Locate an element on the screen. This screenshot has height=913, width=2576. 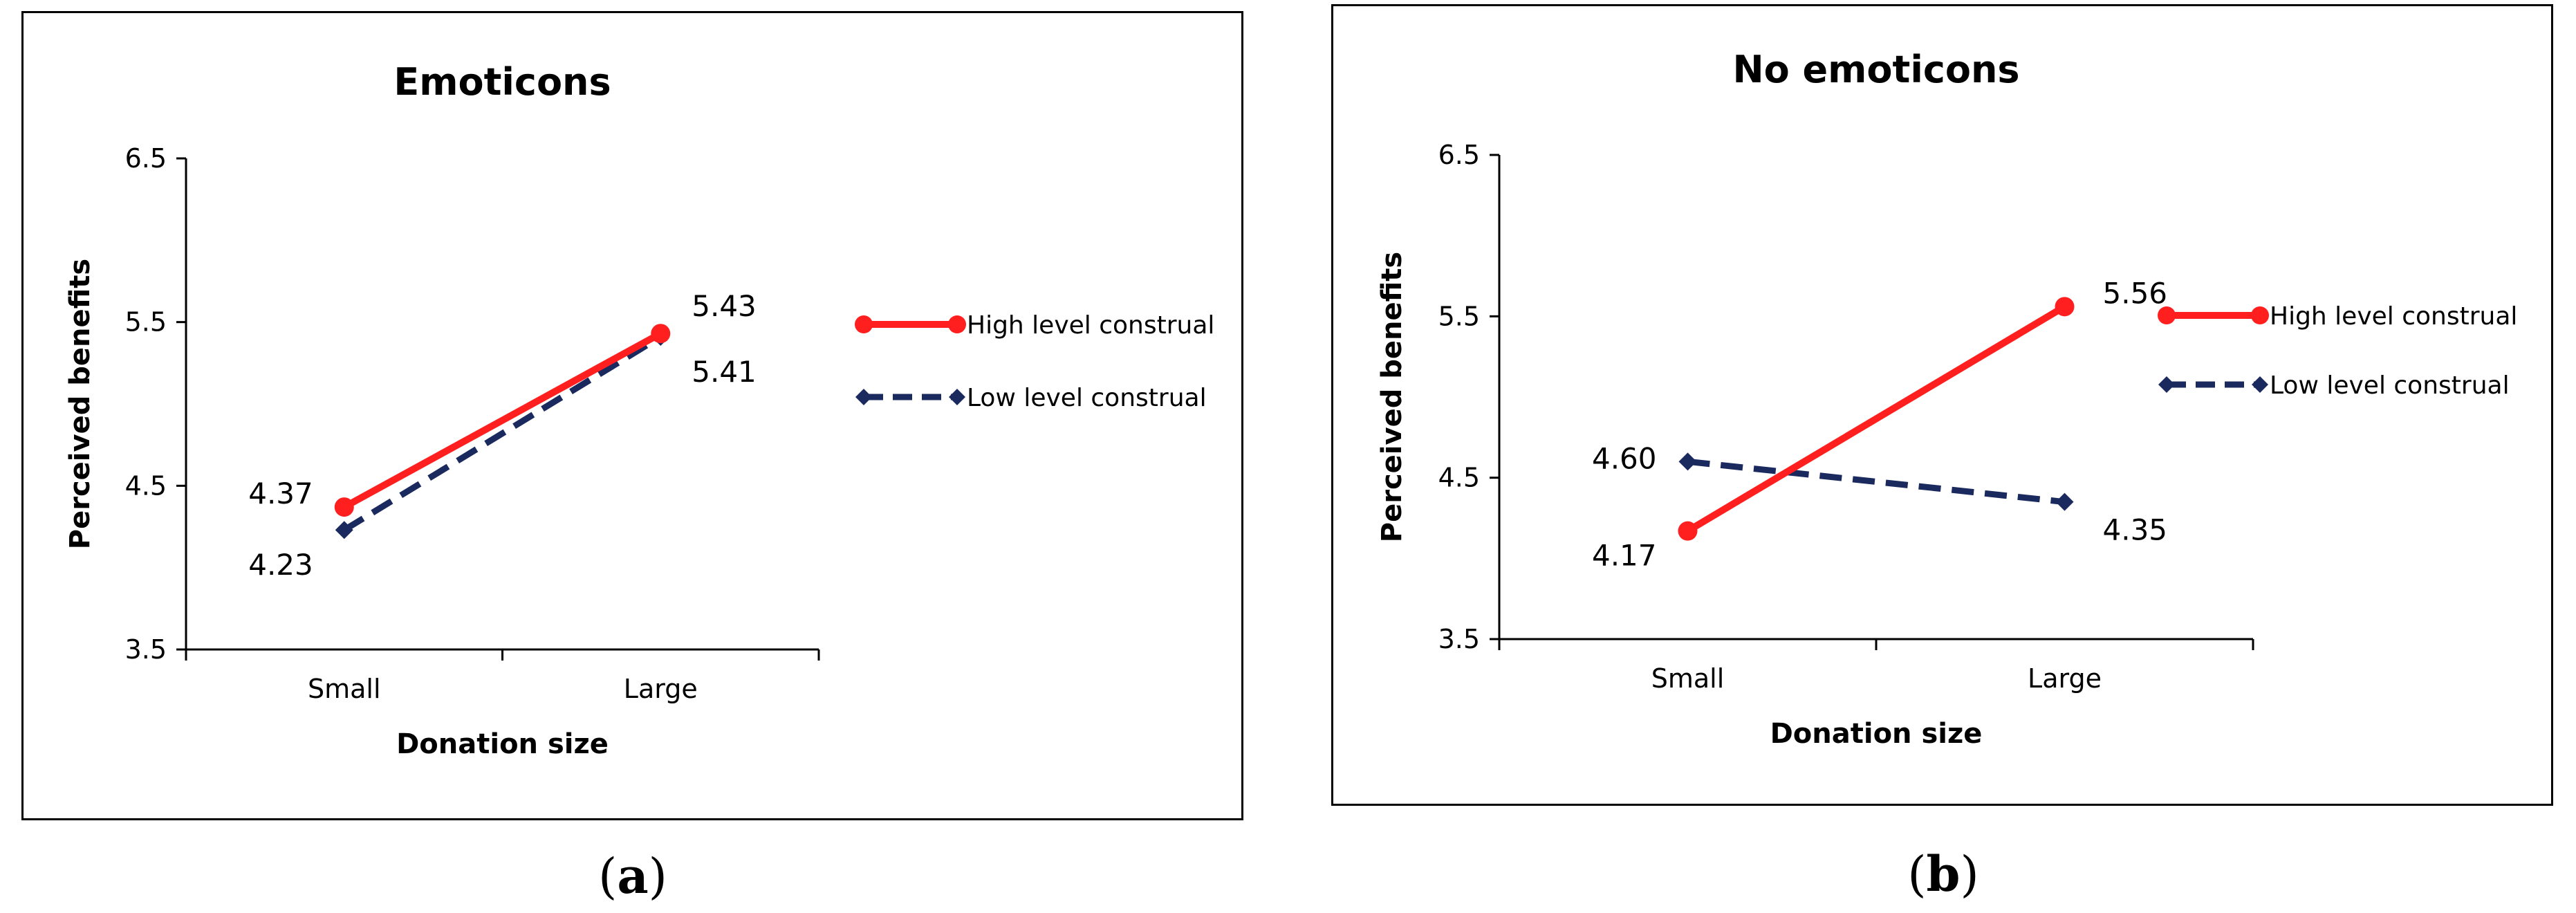
data-label: 4.60 is located at coordinates (1625, 458).